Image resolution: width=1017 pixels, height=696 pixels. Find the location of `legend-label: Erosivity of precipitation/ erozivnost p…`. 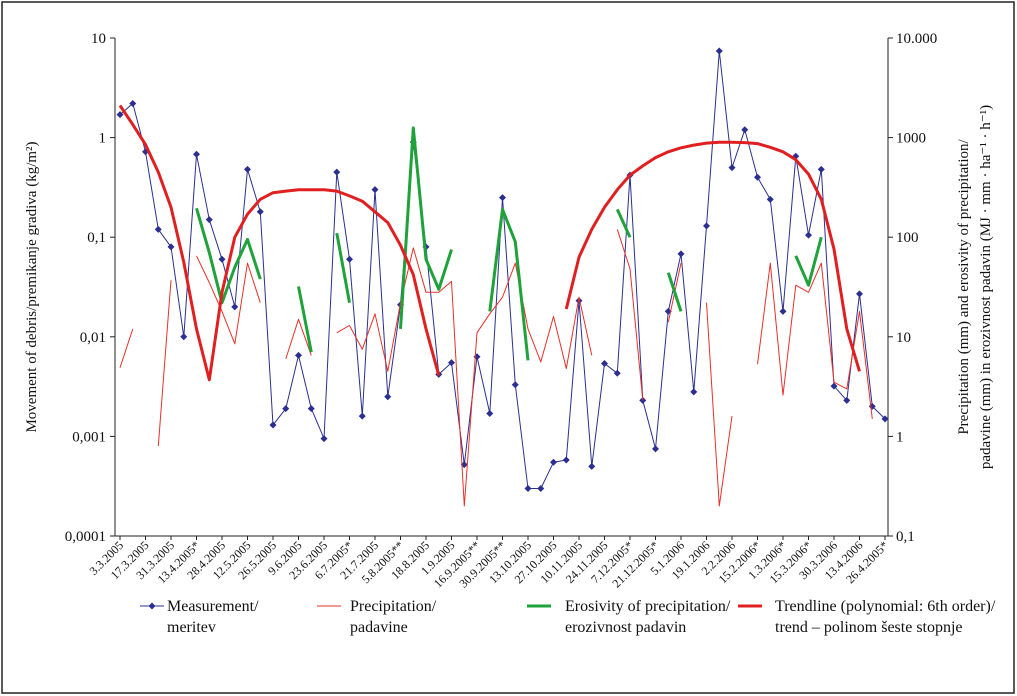

legend-label: Erosivity of precipitation/ erozivnost p… is located at coordinates (648, 617).